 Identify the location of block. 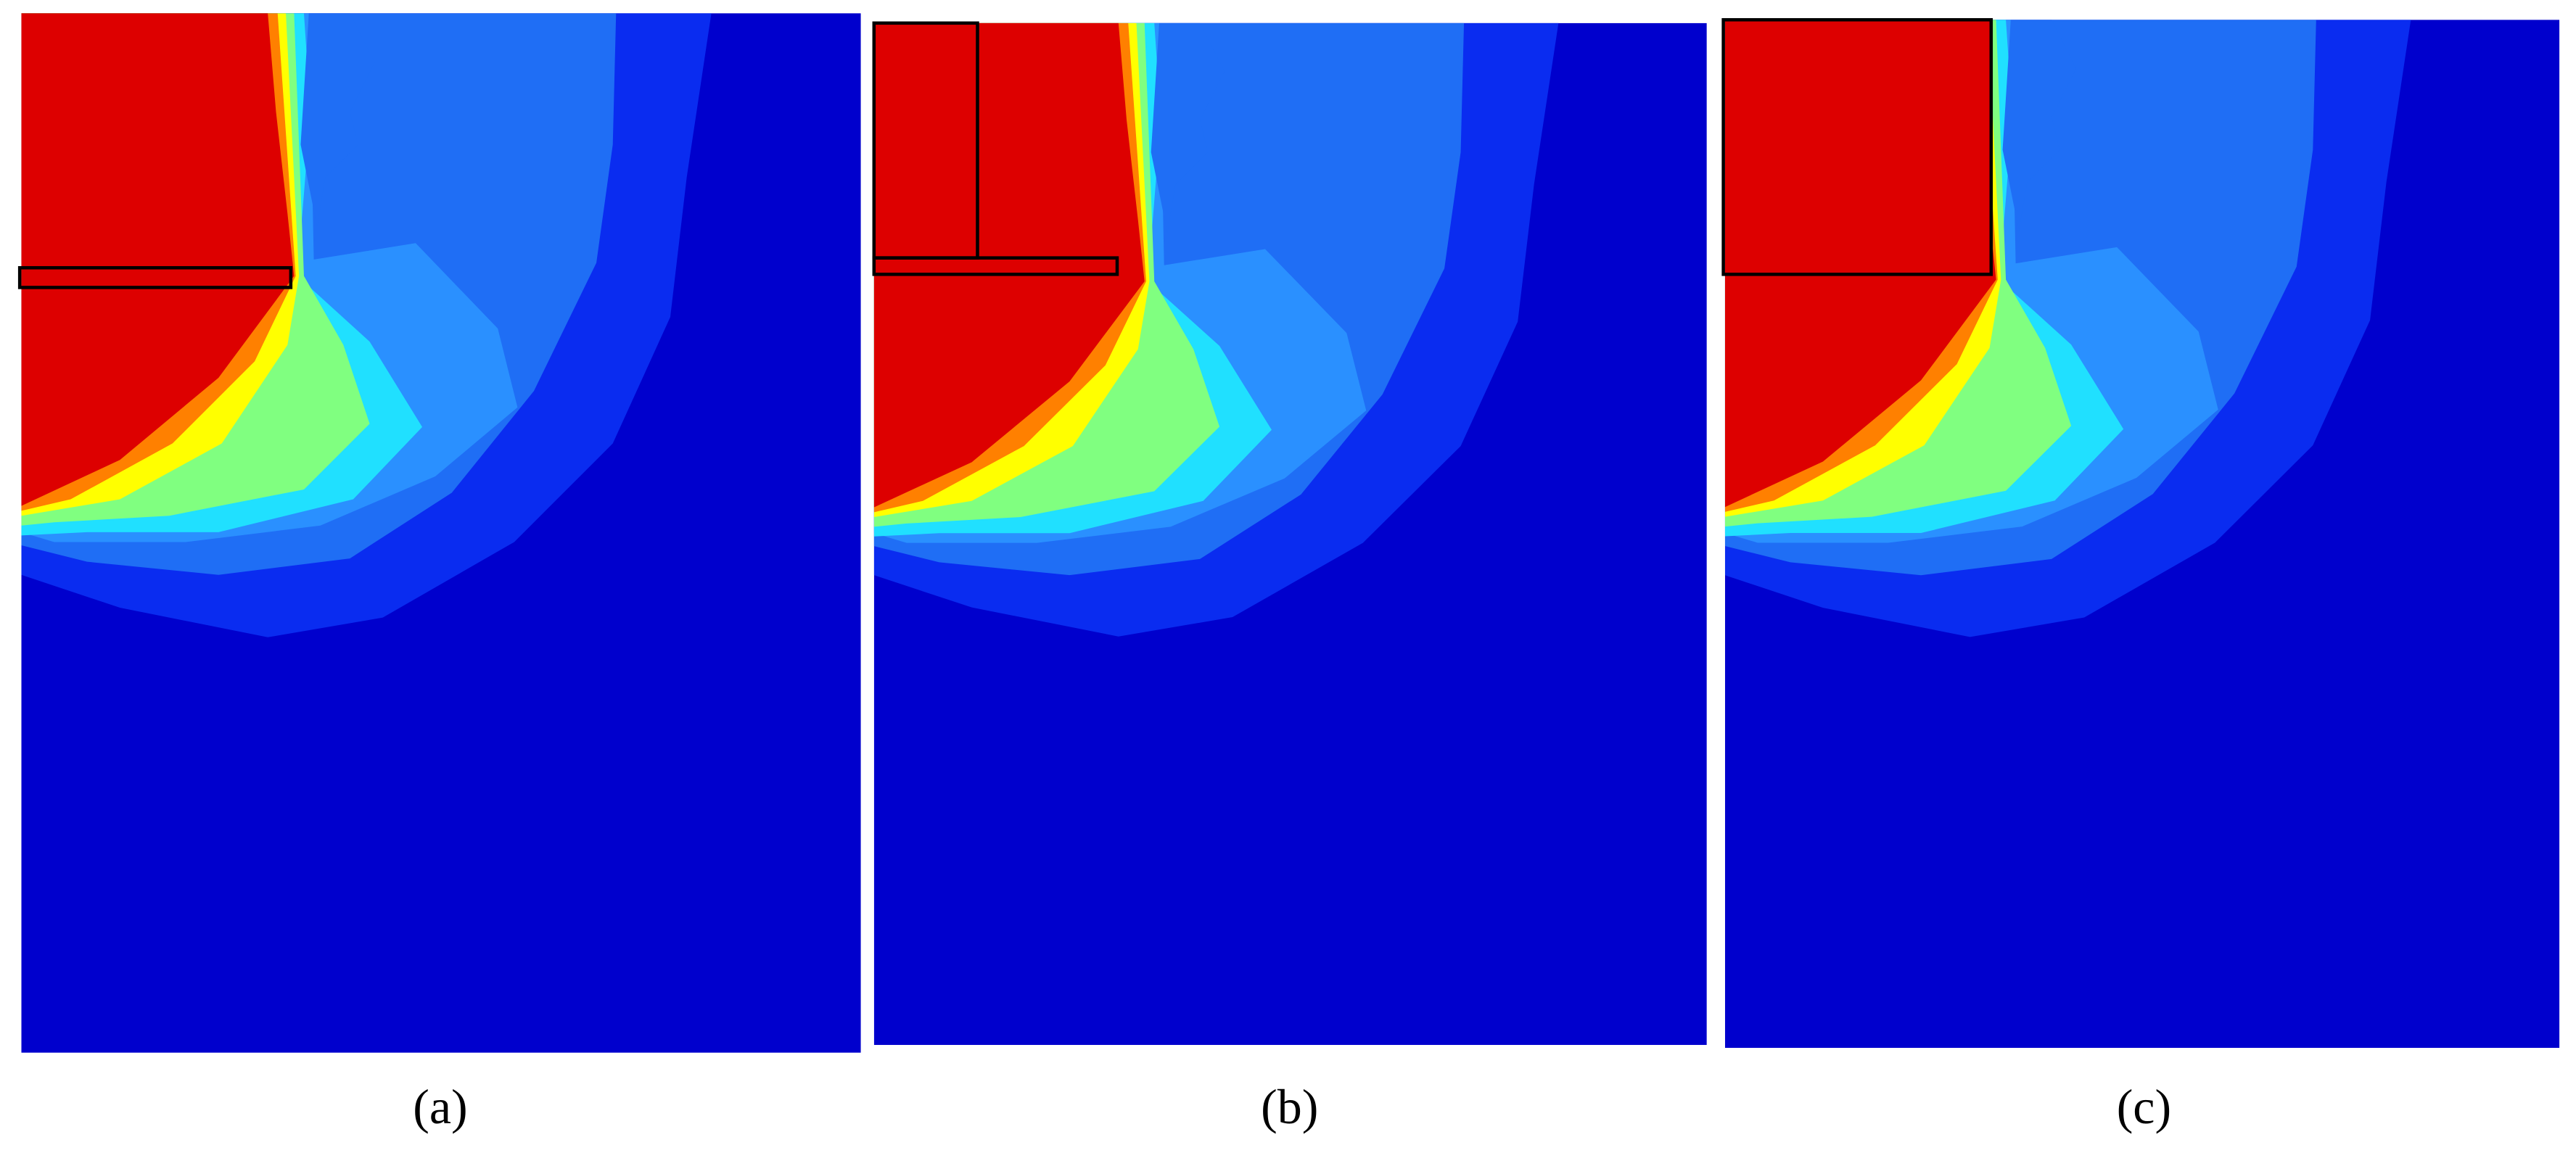
(1857, 147).